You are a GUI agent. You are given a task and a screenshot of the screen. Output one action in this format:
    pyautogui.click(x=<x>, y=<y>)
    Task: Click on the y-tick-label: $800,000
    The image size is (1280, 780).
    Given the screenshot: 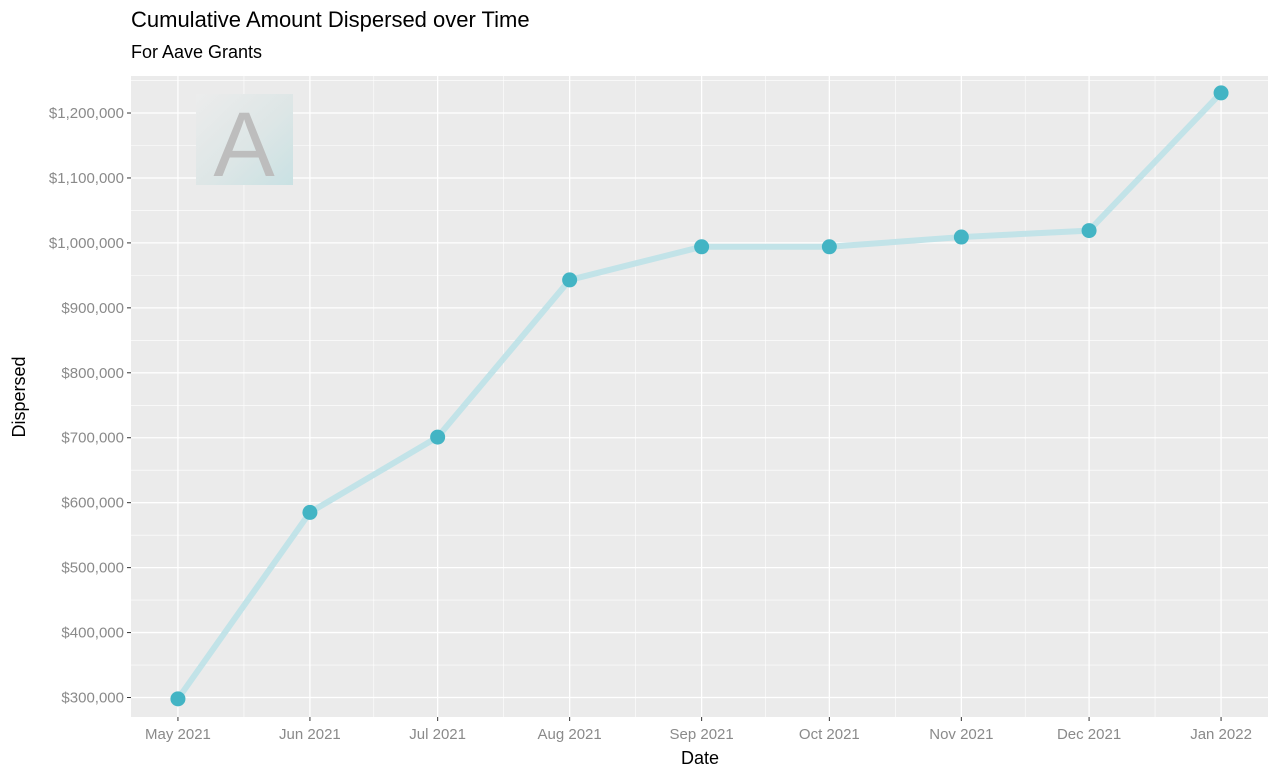 What is the action you would take?
    pyautogui.click(x=92, y=373)
    